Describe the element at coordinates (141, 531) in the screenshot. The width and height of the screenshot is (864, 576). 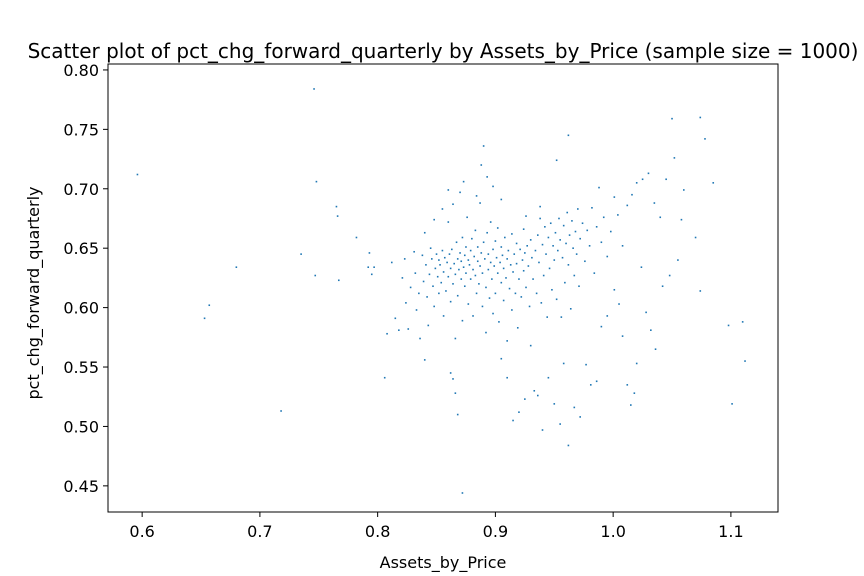
I see `x-tick-label: 0.6` at that location.